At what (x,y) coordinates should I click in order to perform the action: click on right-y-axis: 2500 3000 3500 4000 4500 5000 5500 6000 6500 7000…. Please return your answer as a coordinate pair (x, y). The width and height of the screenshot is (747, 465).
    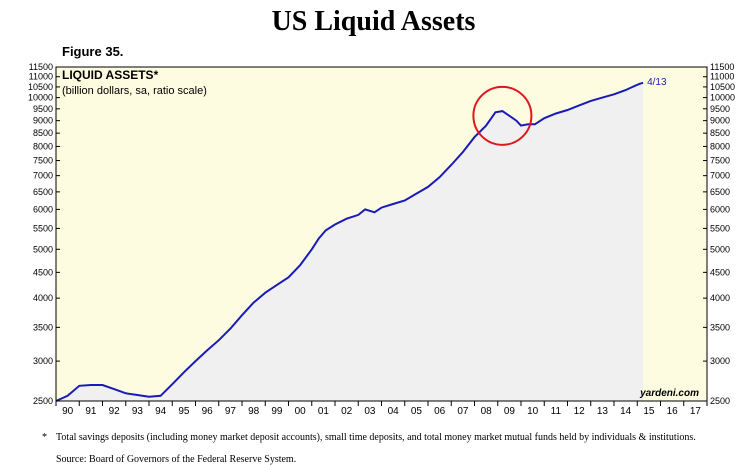
    Looking at the image, I should click on (719, 234).